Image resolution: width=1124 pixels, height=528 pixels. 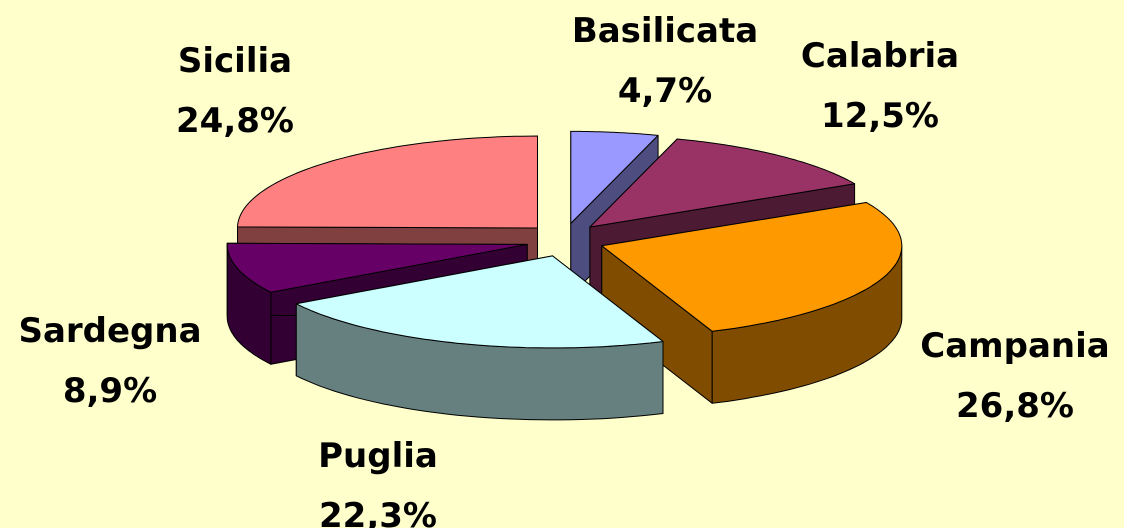 What do you see at coordinates (880, 56) in the screenshot?
I see `slice-label: Calabria` at bounding box center [880, 56].